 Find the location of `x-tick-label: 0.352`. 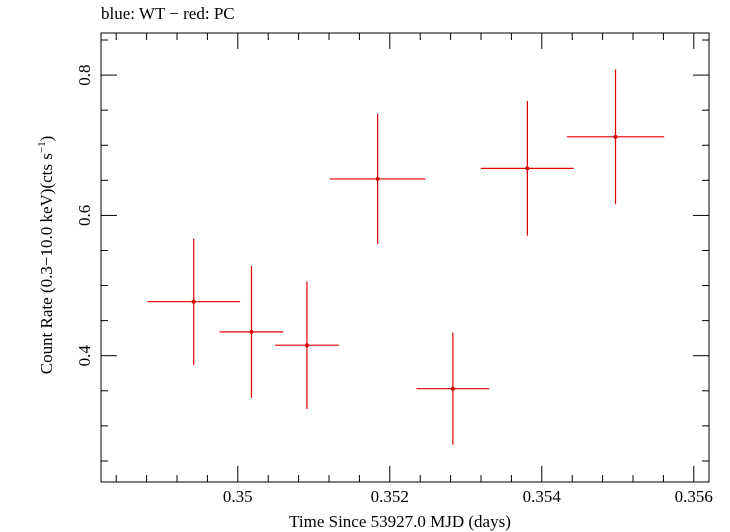

x-tick-label: 0.352 is located at coordinates (390, 496).